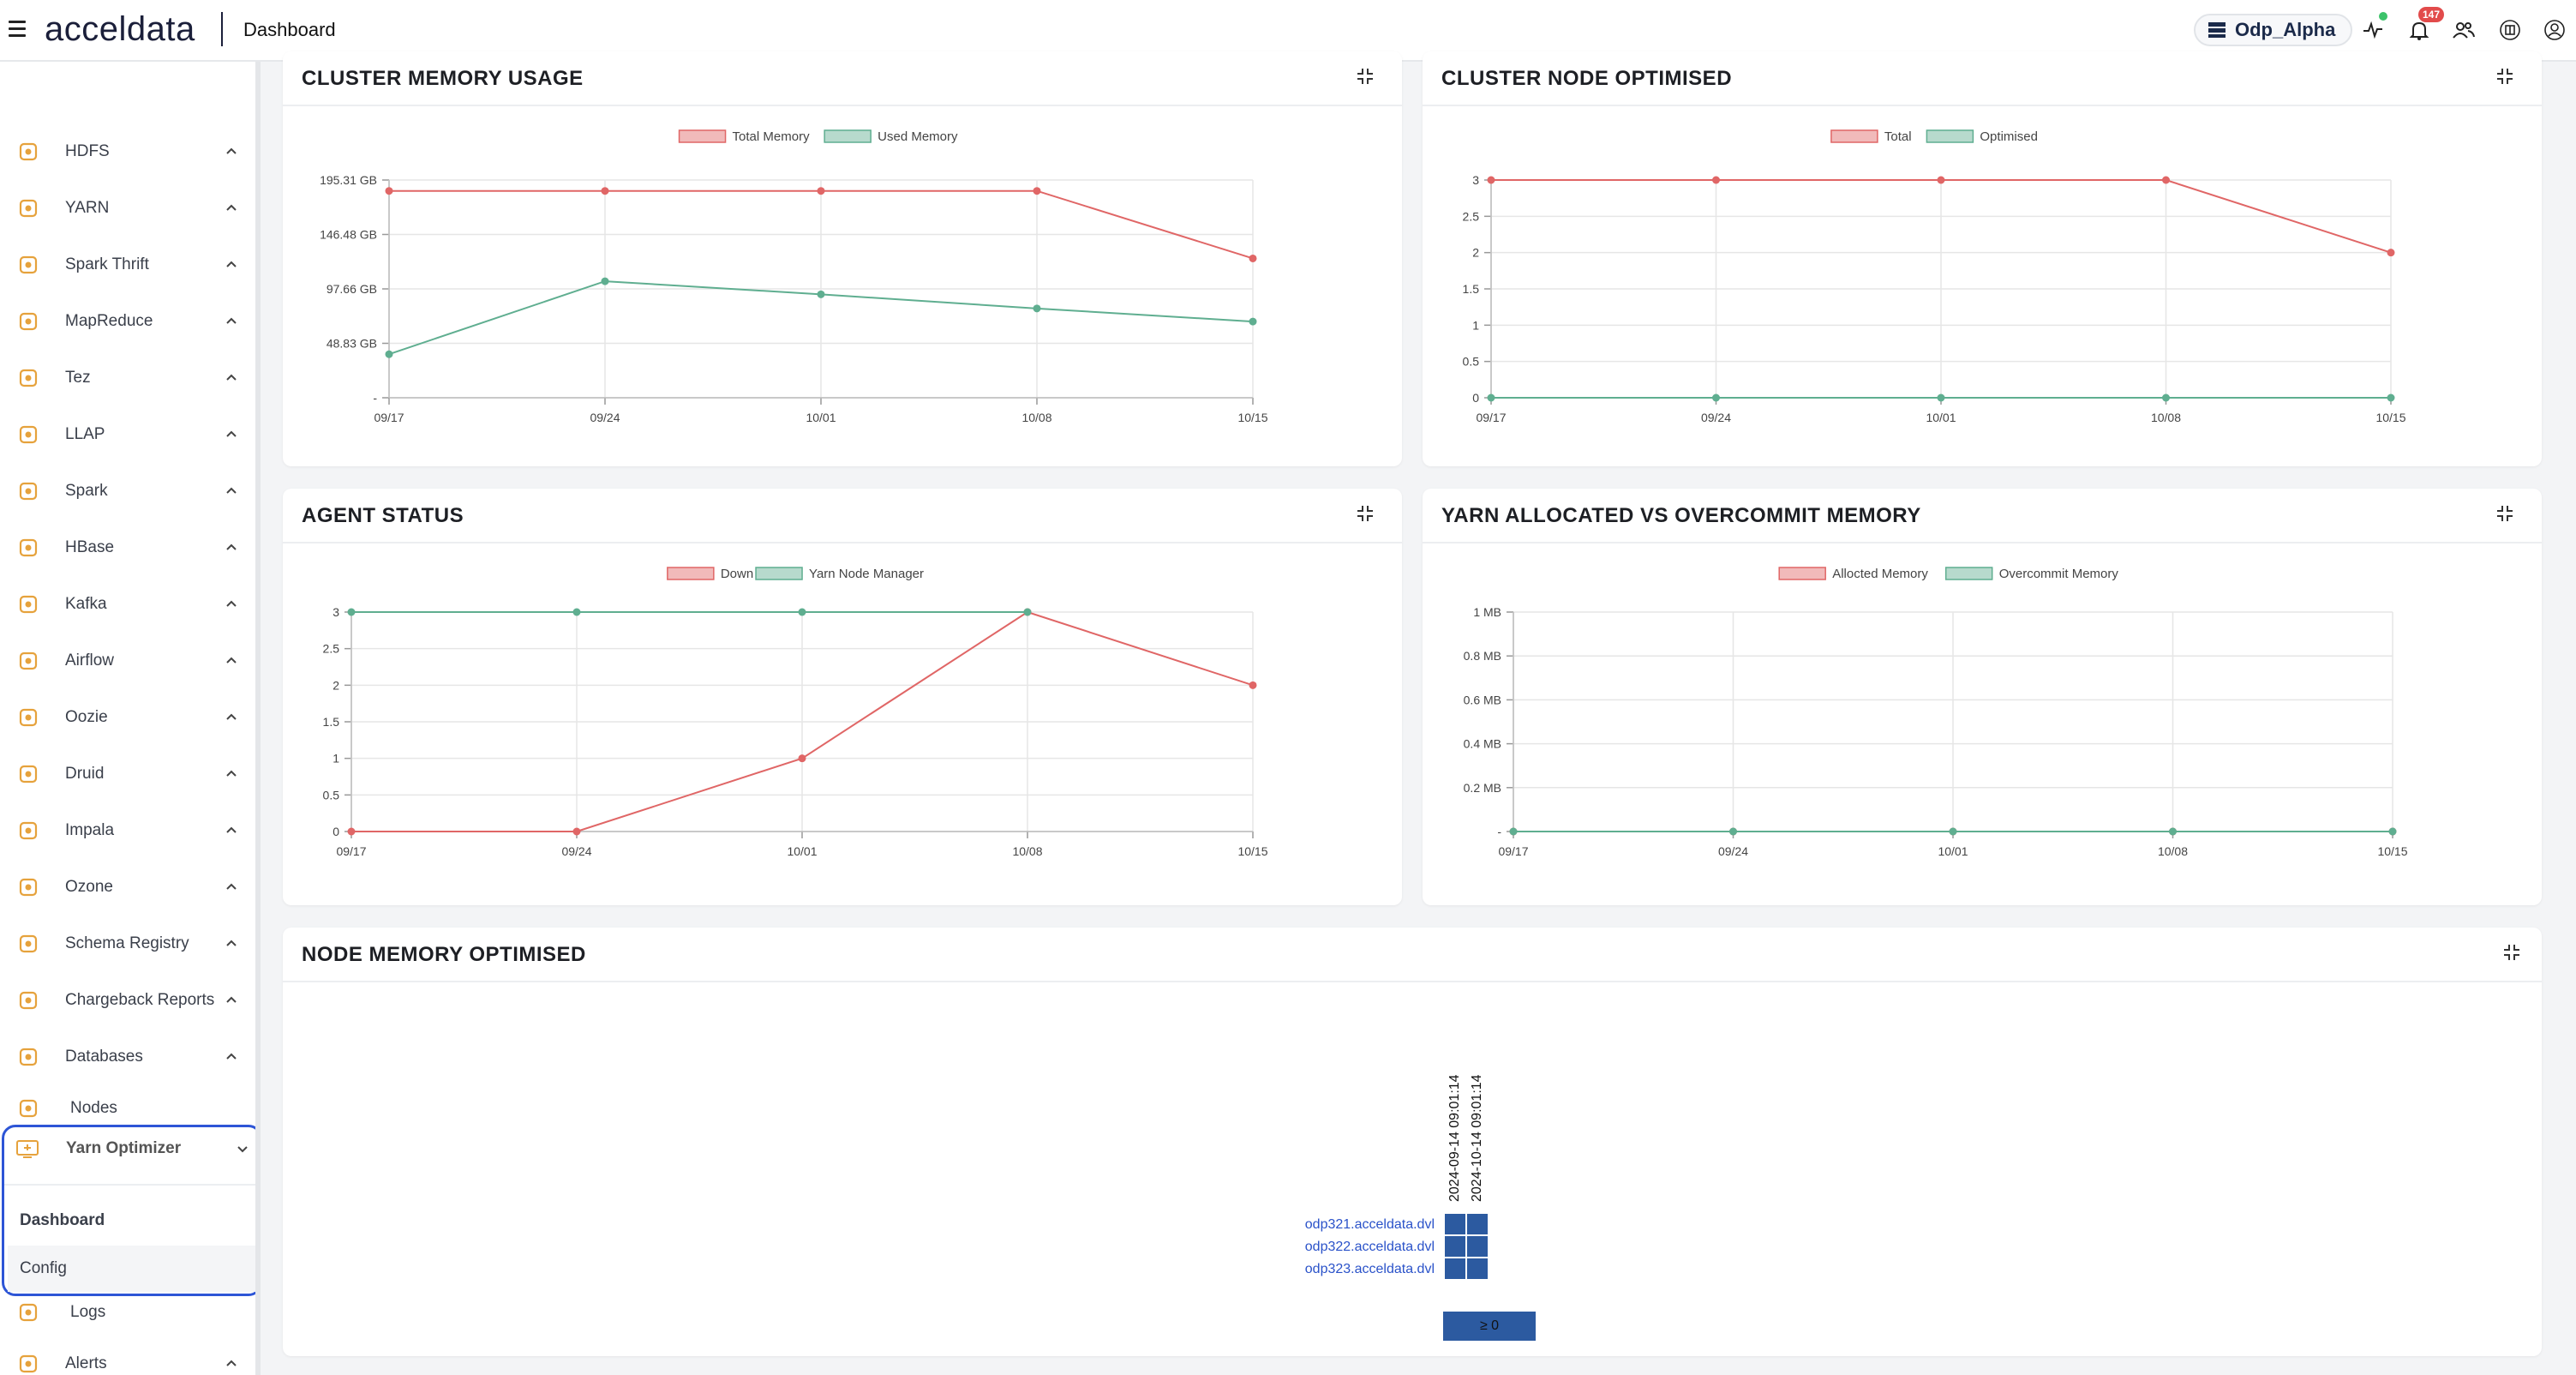 The width and height of the screenshot is (2576, 1375). Describe the element at coordinates (1733, 851) in the screenshot. I see `x-tick-label: 09/24` at that location.